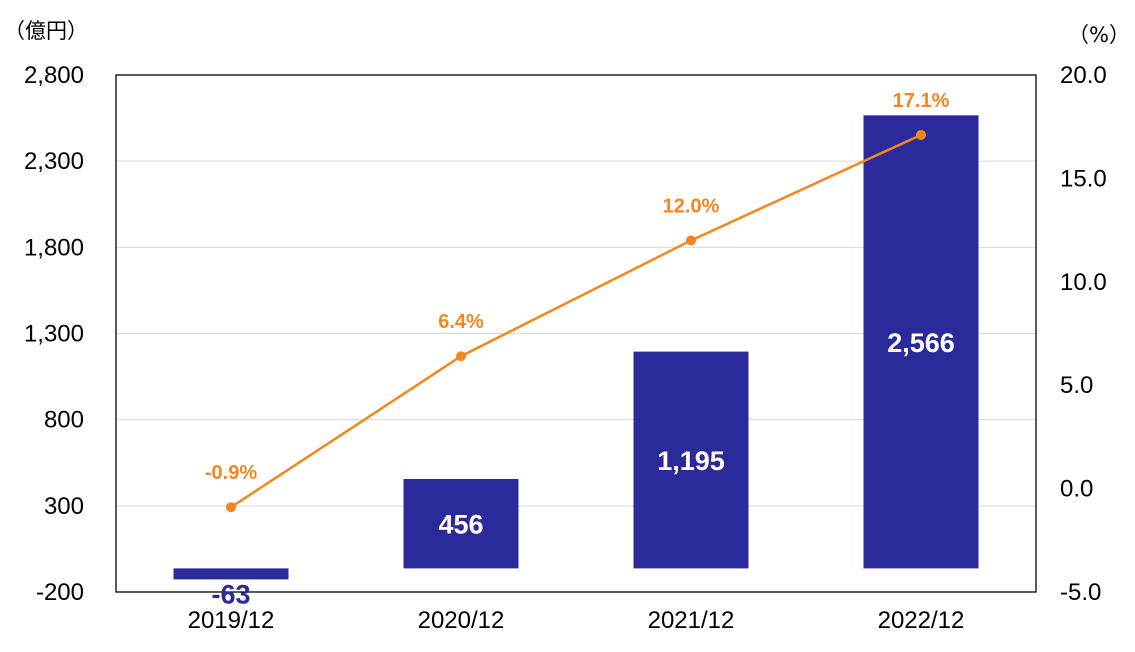 The image size is (1135, 652). Describe the element at coordinates (64, 506) in the screenshot. I see `left-tick-label: 300` at that location.